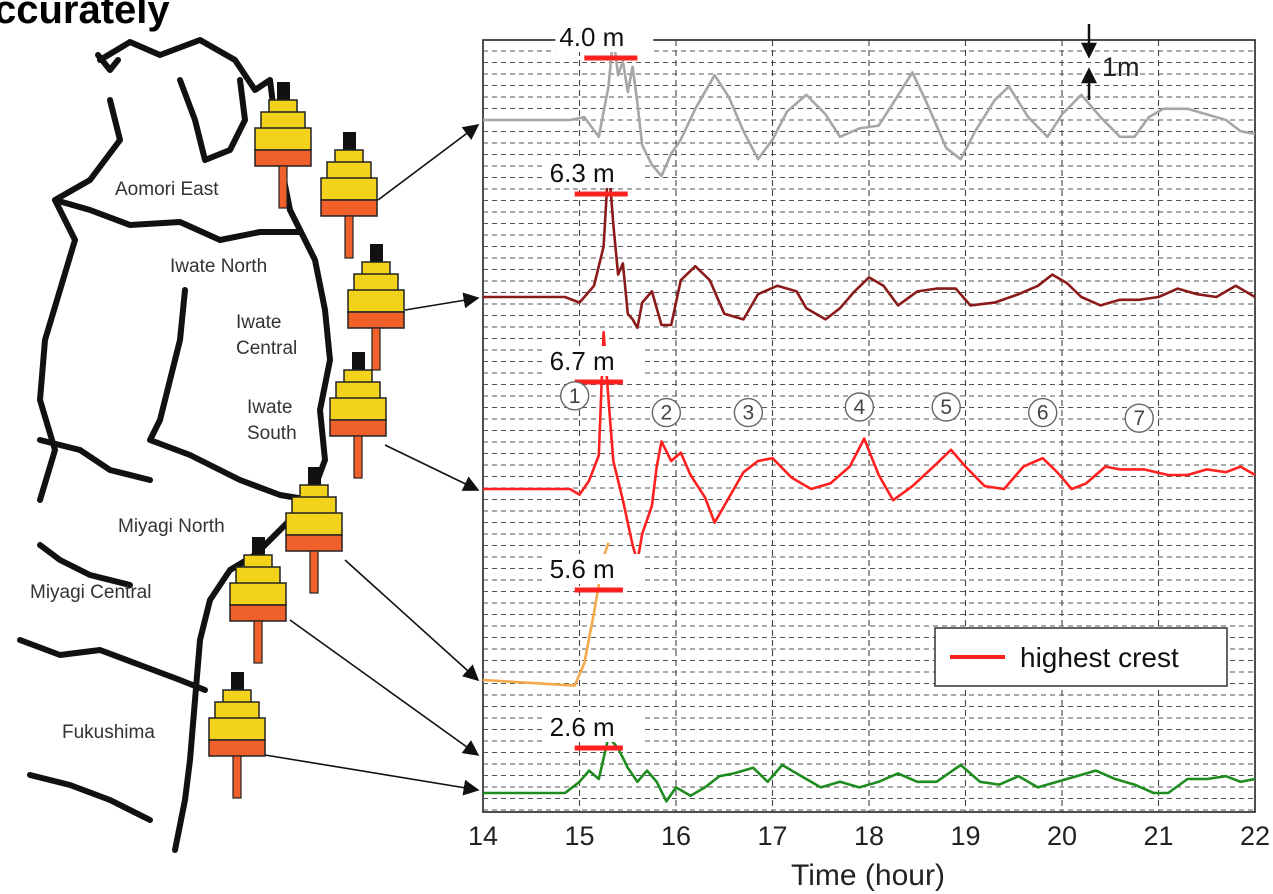  Describe the element at coordinates (85, 16) in the screenshot. I see `heading-text: ccurately` at that location.